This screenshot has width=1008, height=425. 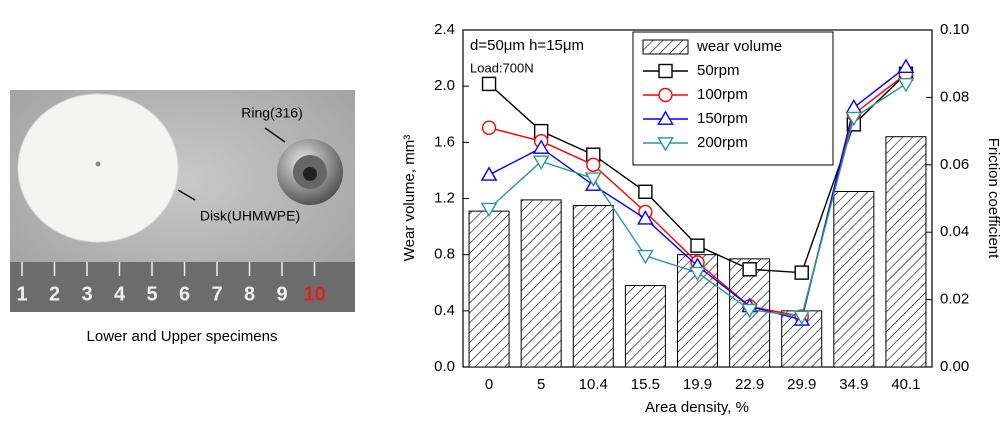 I want to click on photo-label: Ring(316), so click(x=271, y=113).